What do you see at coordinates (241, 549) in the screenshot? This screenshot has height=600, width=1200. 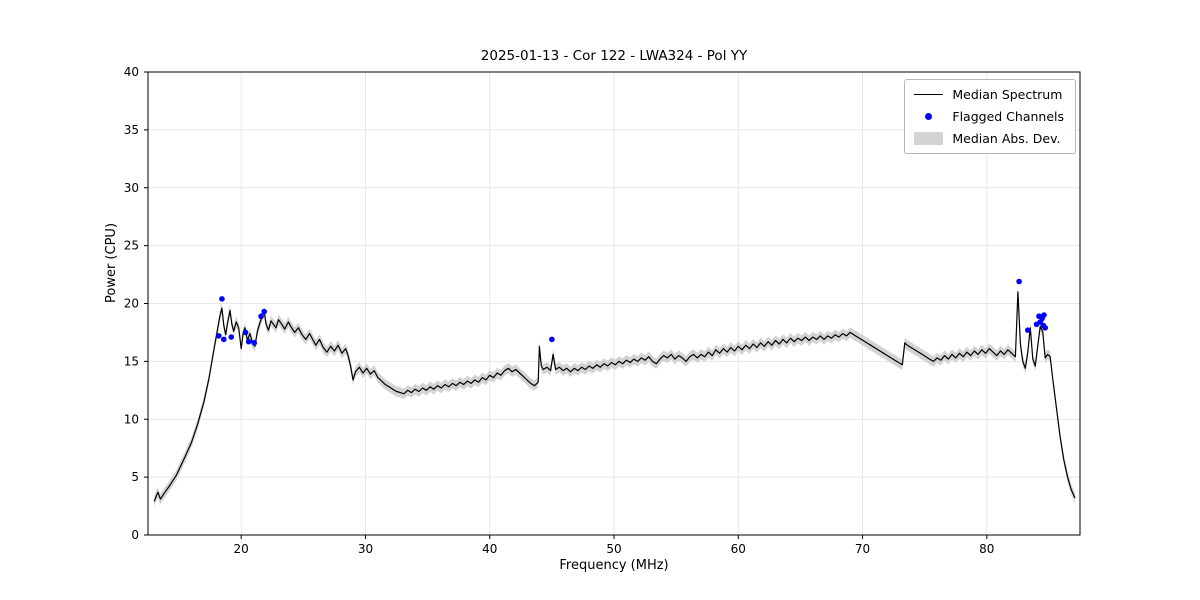 I see `x-tick-label: 20` at bounding box center [241, 549].